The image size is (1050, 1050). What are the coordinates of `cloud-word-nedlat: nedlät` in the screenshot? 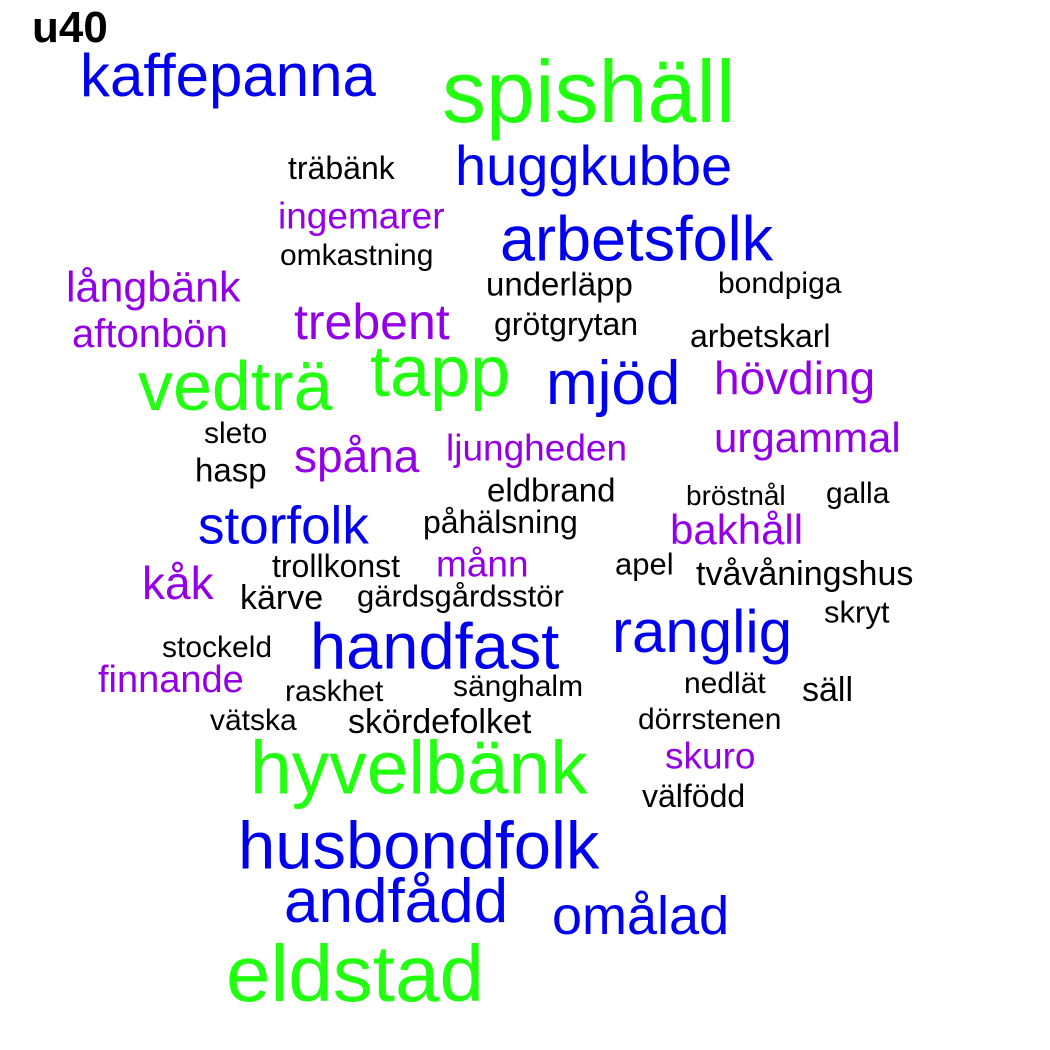 It's located at (725, 683).